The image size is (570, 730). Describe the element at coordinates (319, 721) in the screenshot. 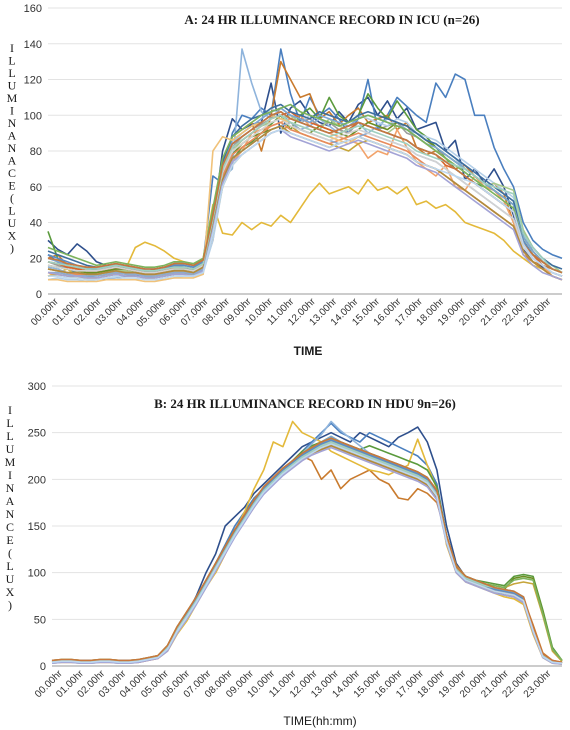

I see `chart-b-x-axis-label: TIME(hh:mm)` at that location.